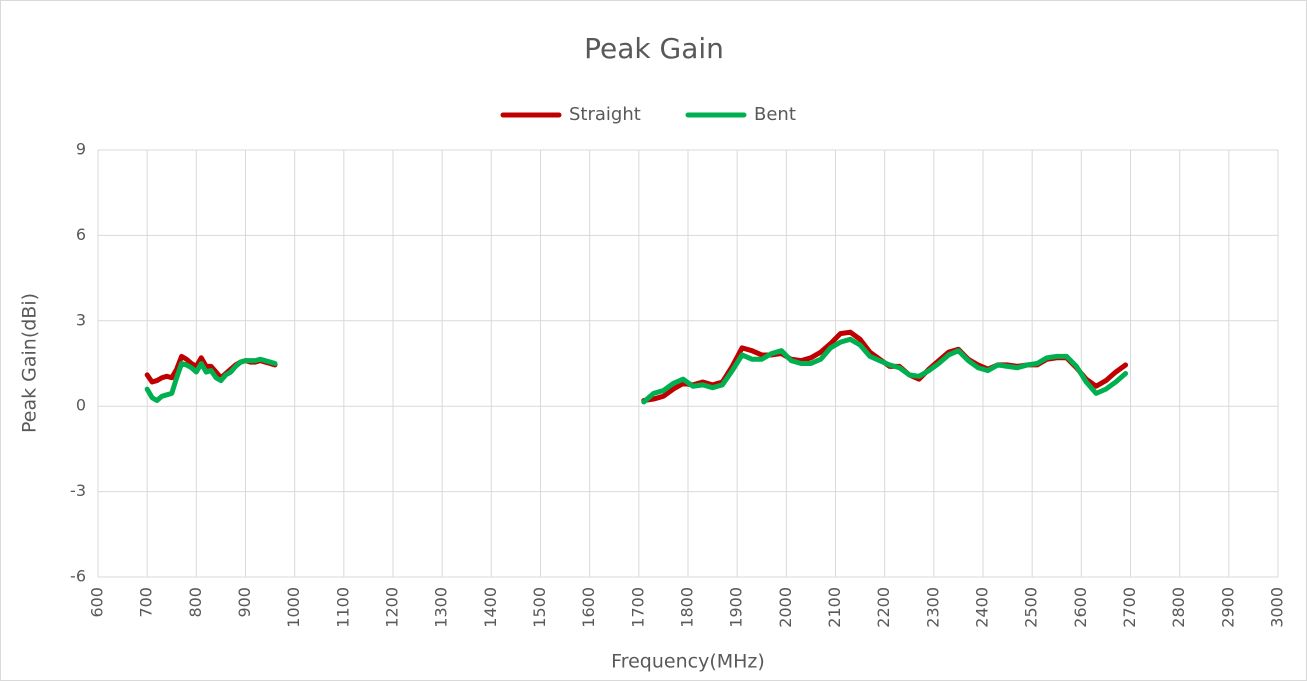 This screenshot has width=1307, height=681. Describe the element at coordinates (146, 602) in the screenshot. I see `x-tick-label: 700` at that location.